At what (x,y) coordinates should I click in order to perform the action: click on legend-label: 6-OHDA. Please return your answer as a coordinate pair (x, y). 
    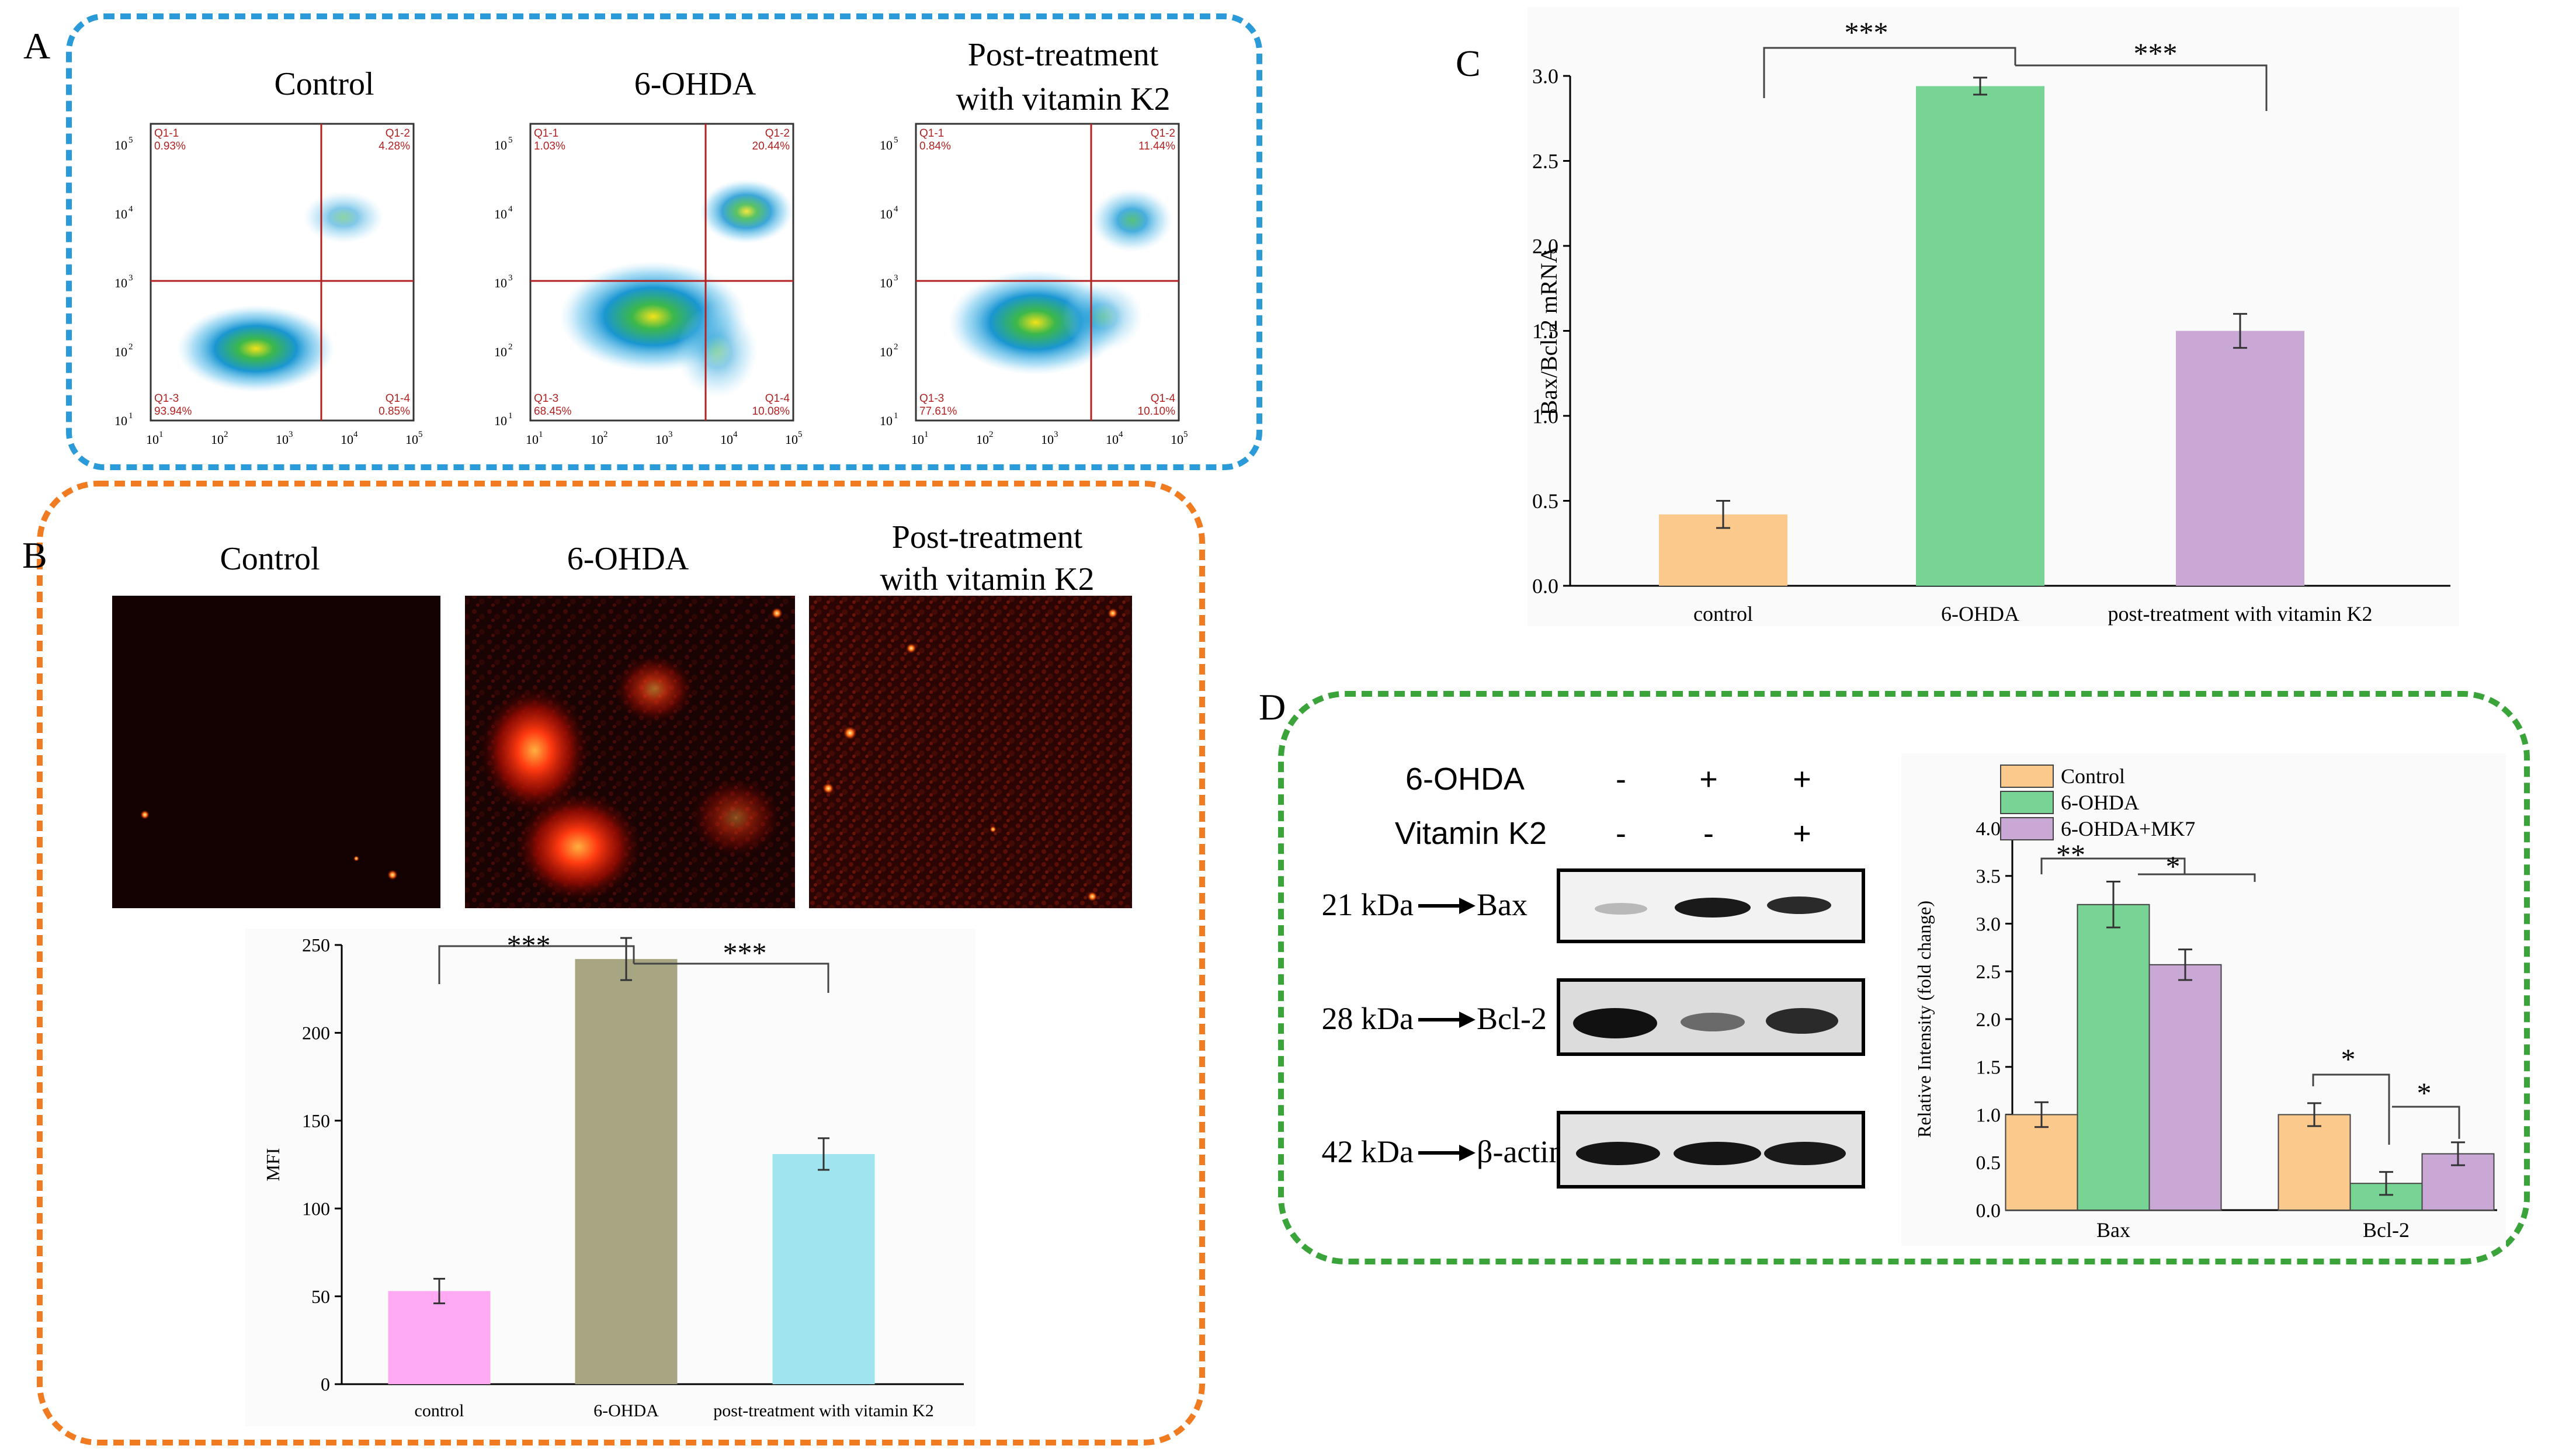
    Looking at the image, I should click on (2100, 802).